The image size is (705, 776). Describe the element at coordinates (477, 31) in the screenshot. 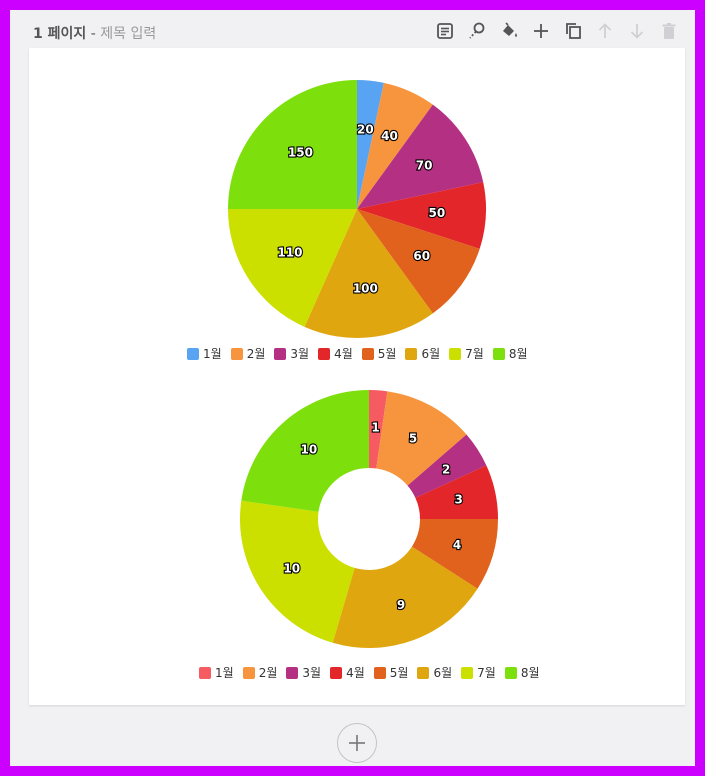

I see `magic-wand-icon` at that location.